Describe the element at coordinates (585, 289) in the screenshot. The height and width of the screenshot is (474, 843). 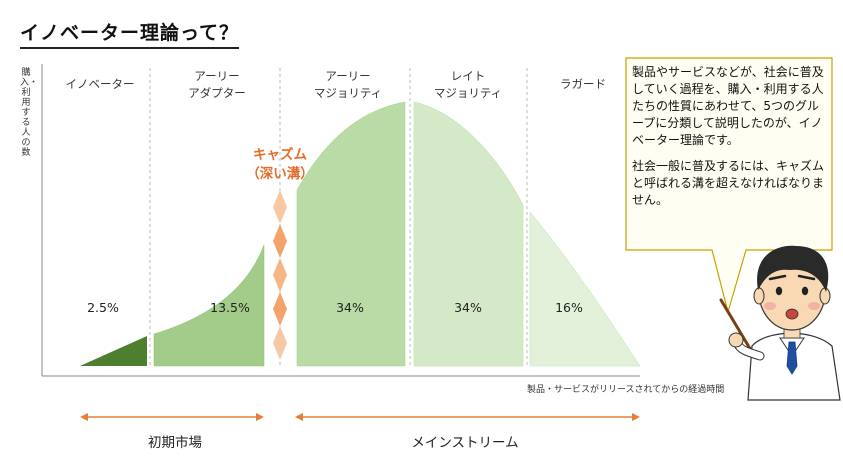
I see `segment-laggards-area` at that location.